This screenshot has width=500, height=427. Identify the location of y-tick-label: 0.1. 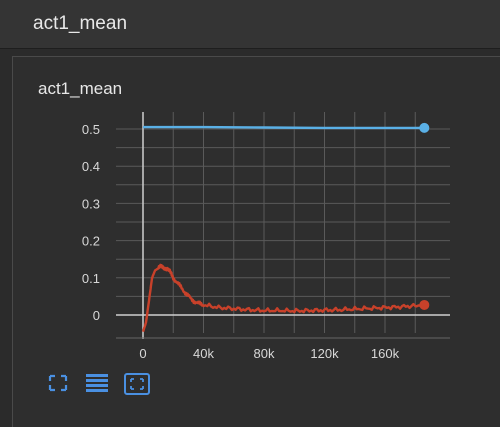
(91, 278).